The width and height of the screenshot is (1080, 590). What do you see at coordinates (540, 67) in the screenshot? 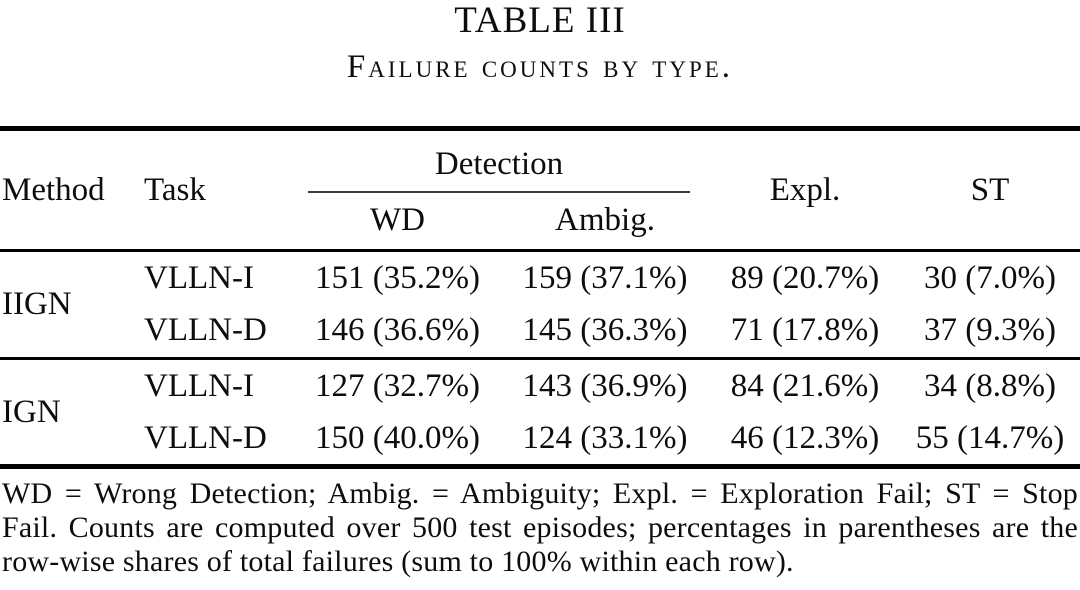
I see `table-caption: Failure counts by type.` at bounding box center [540, 67].